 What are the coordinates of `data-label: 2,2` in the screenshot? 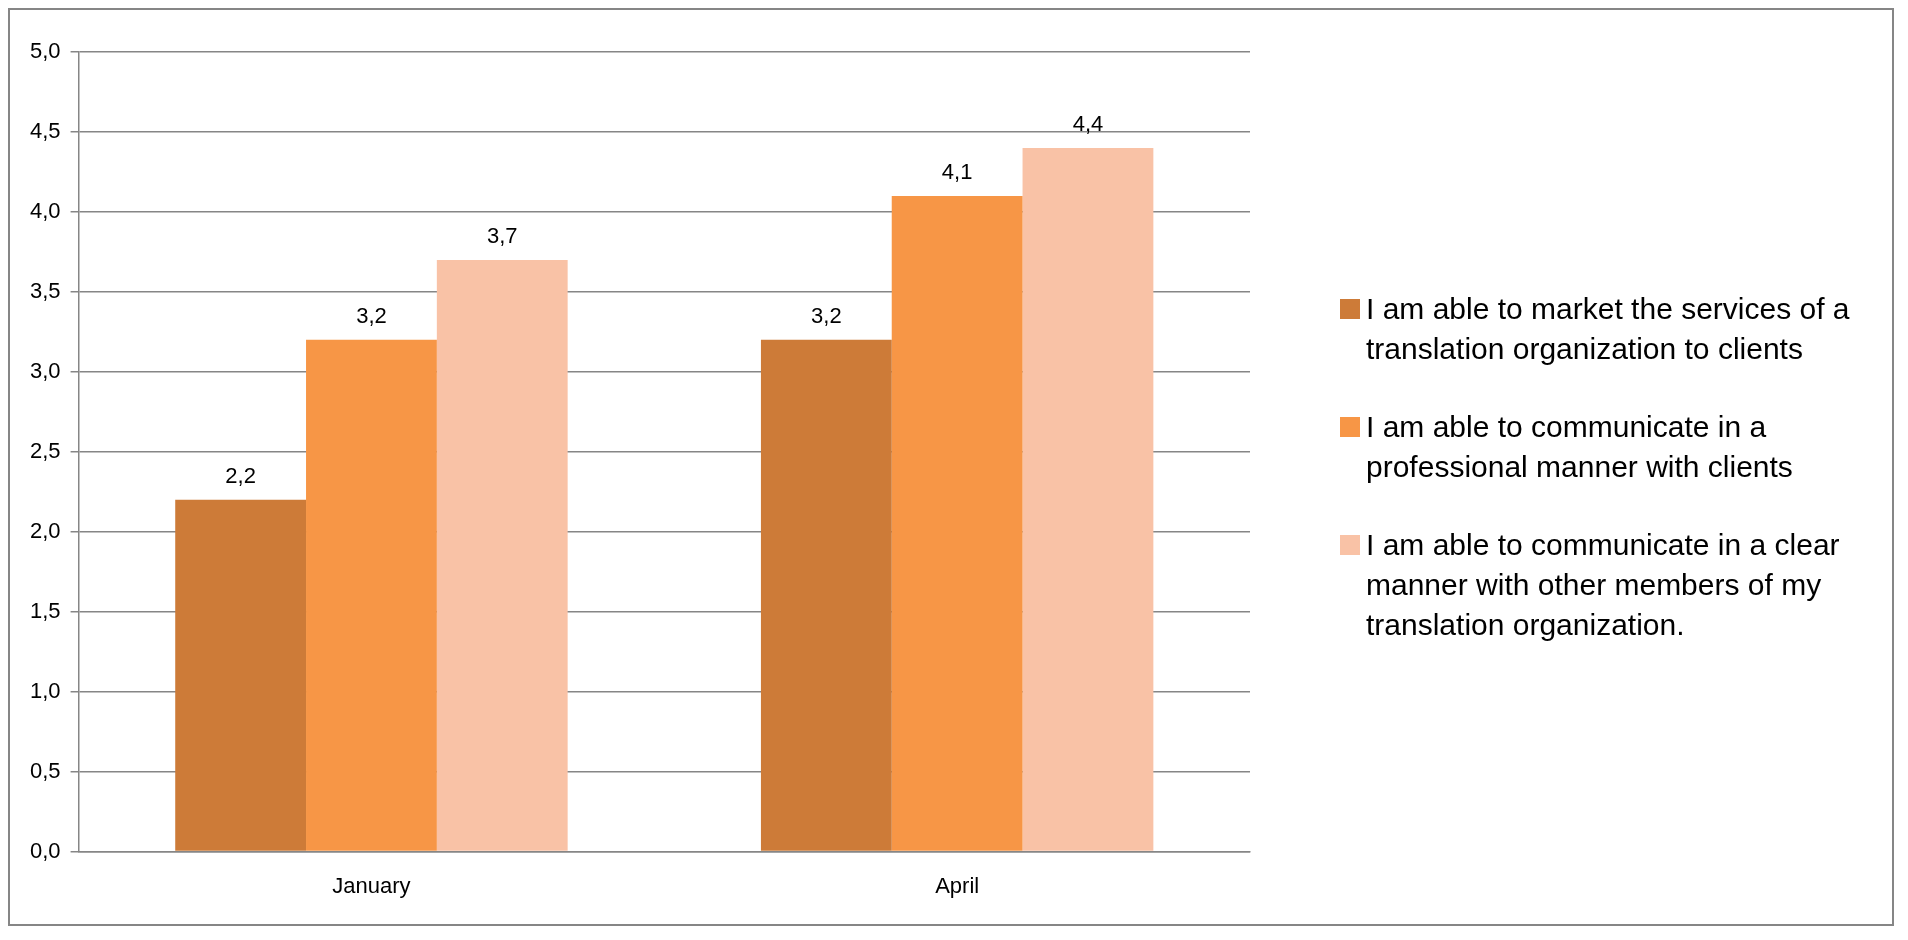 It's located at (240, 475).